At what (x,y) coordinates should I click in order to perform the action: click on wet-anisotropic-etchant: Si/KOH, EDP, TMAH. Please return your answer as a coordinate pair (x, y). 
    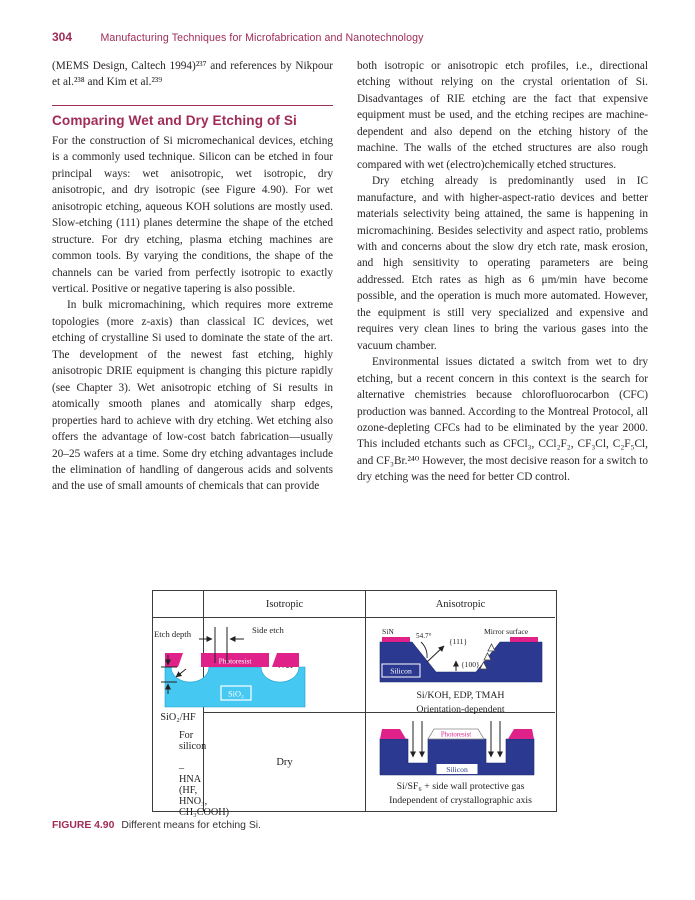
    Looking at the image, I should click on (460, 695).